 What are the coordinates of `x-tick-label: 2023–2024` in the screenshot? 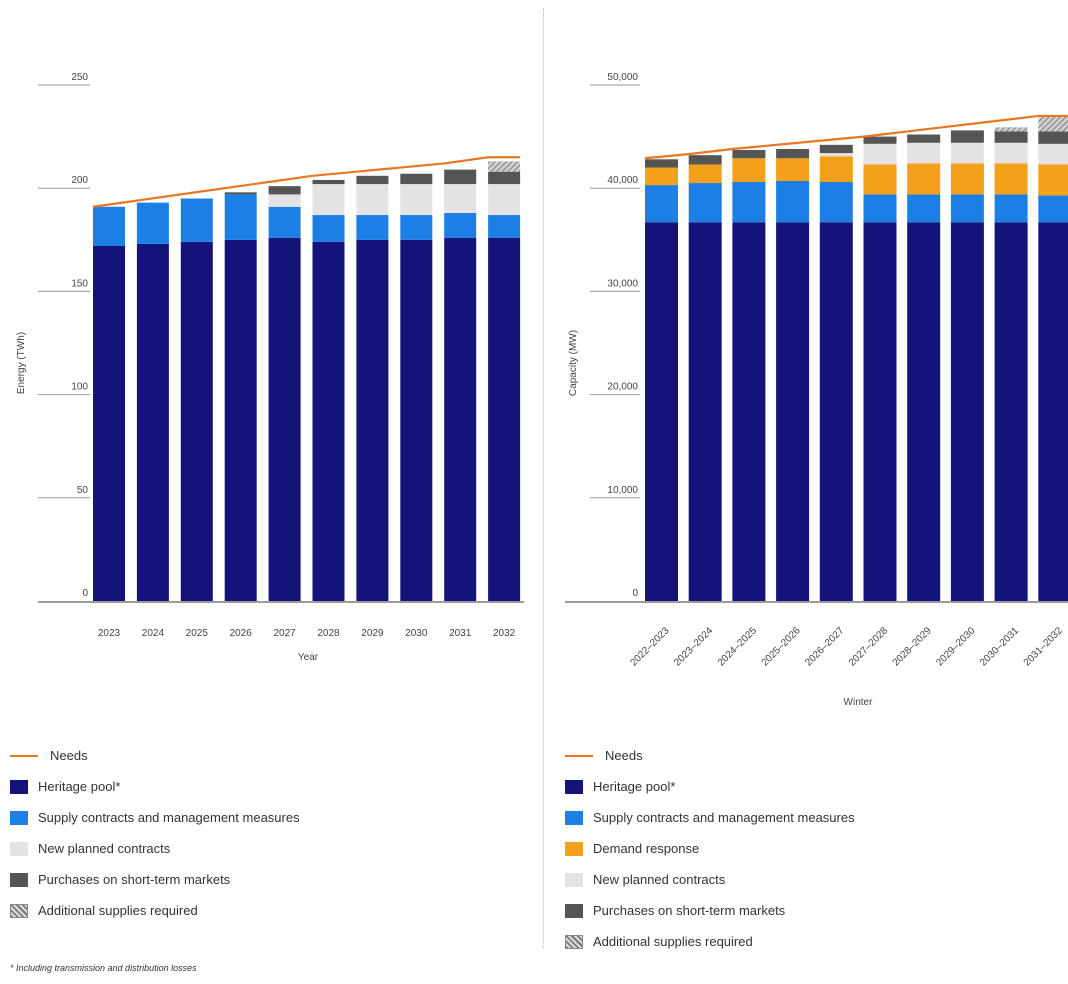 It's located at (693, 646).